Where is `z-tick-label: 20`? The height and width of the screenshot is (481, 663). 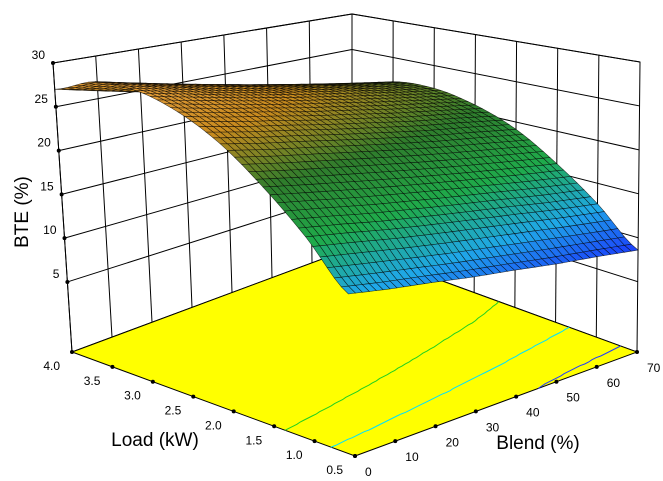 z-tick-label: 20 is located at coordinates (44, 143).